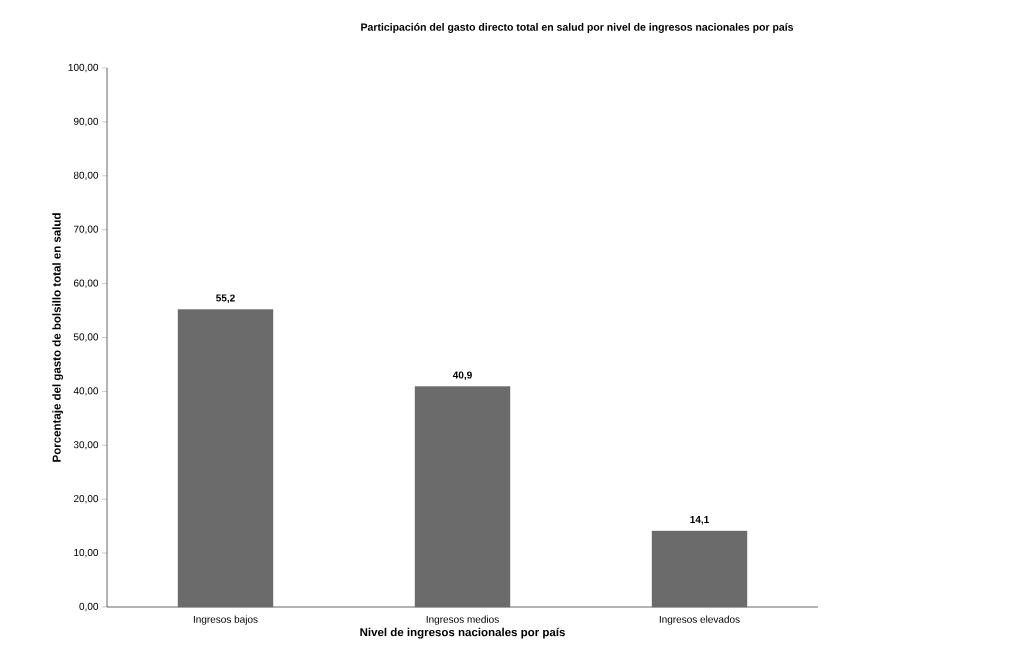 The image size is (1011, 662). I want to click on y-tick-label: 70,00, so click(86, 229).